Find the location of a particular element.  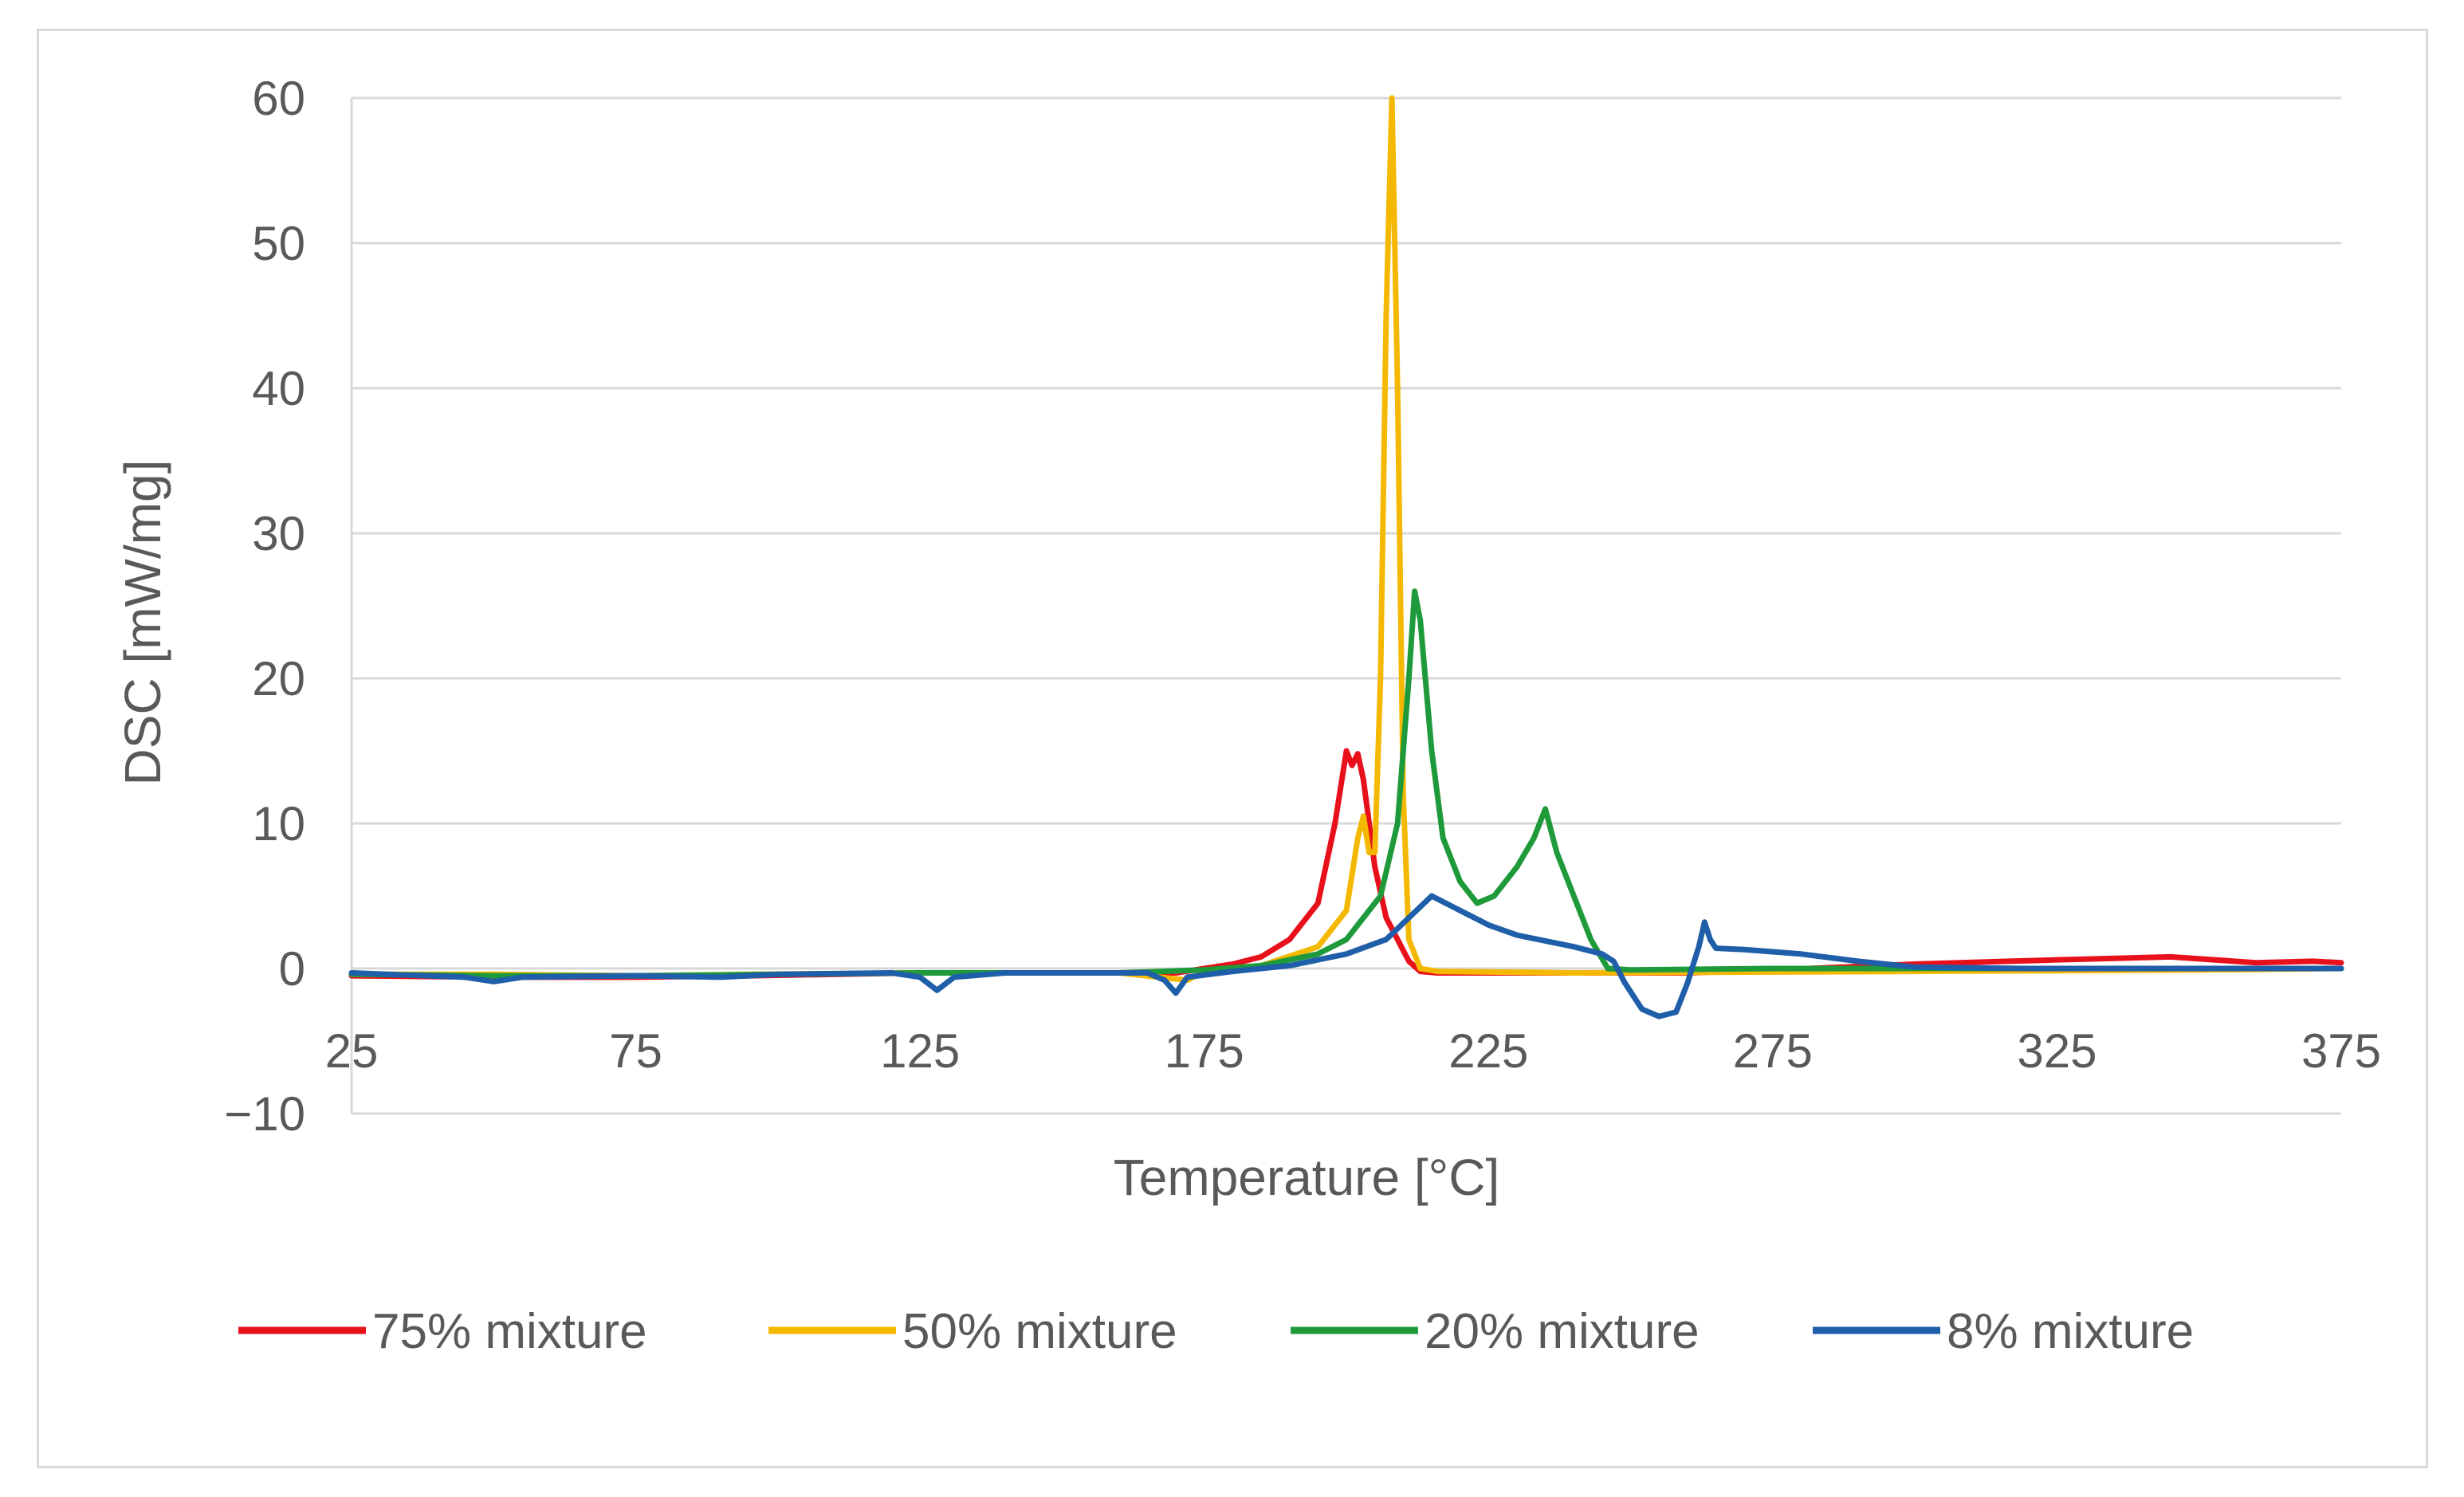

y-tick-label: −10 is located at coordinates (264, 1114).